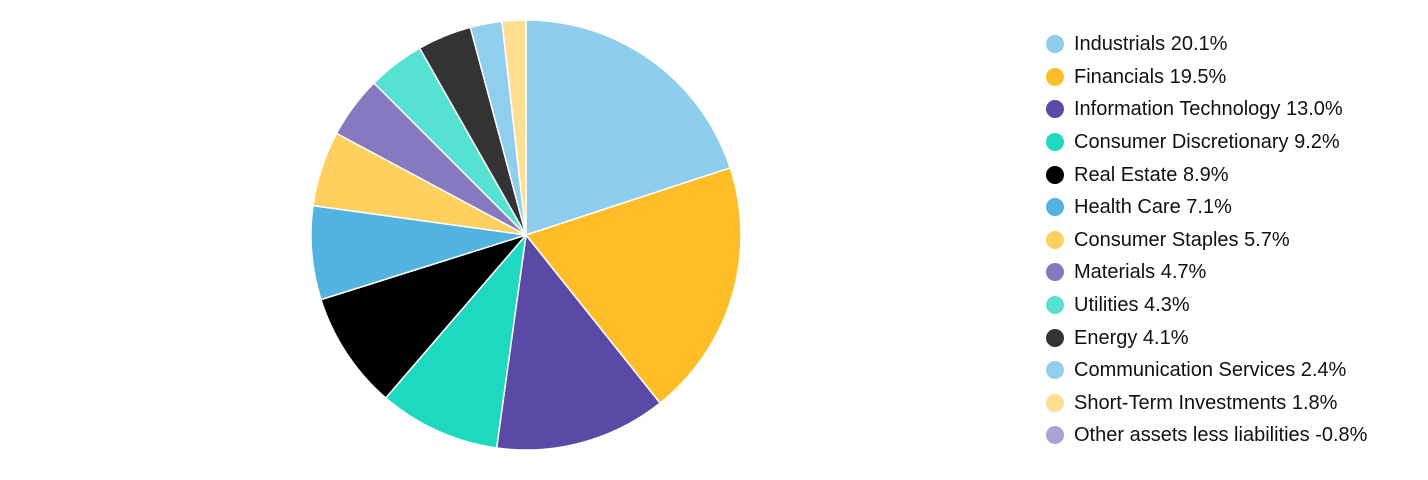 The width and height of the screenshot is (1428, 480). Describe the element at coordinates (1132, 305) in the screenshot. I see `legend-label: Utilities 4.3%` at that location.